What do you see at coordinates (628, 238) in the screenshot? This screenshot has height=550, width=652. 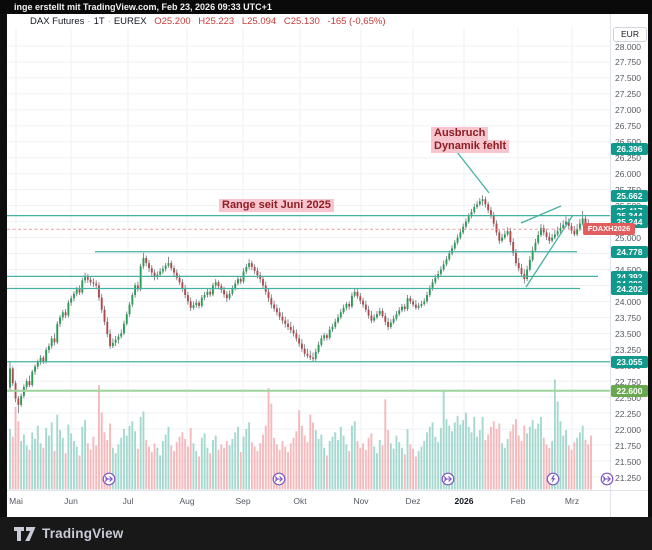 I see `price-tick-label: 25.000` at bounding box center [628, 238].